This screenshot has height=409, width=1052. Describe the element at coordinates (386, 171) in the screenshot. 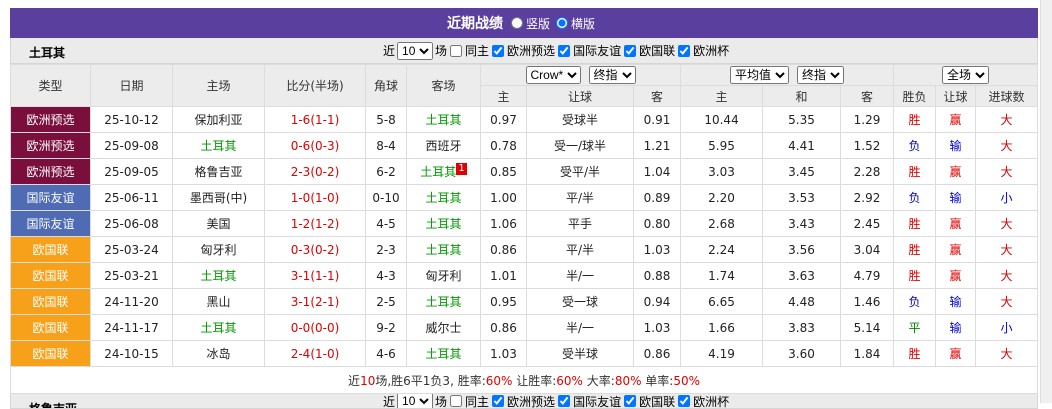

I see `cell-corners: 6-2` at that location.